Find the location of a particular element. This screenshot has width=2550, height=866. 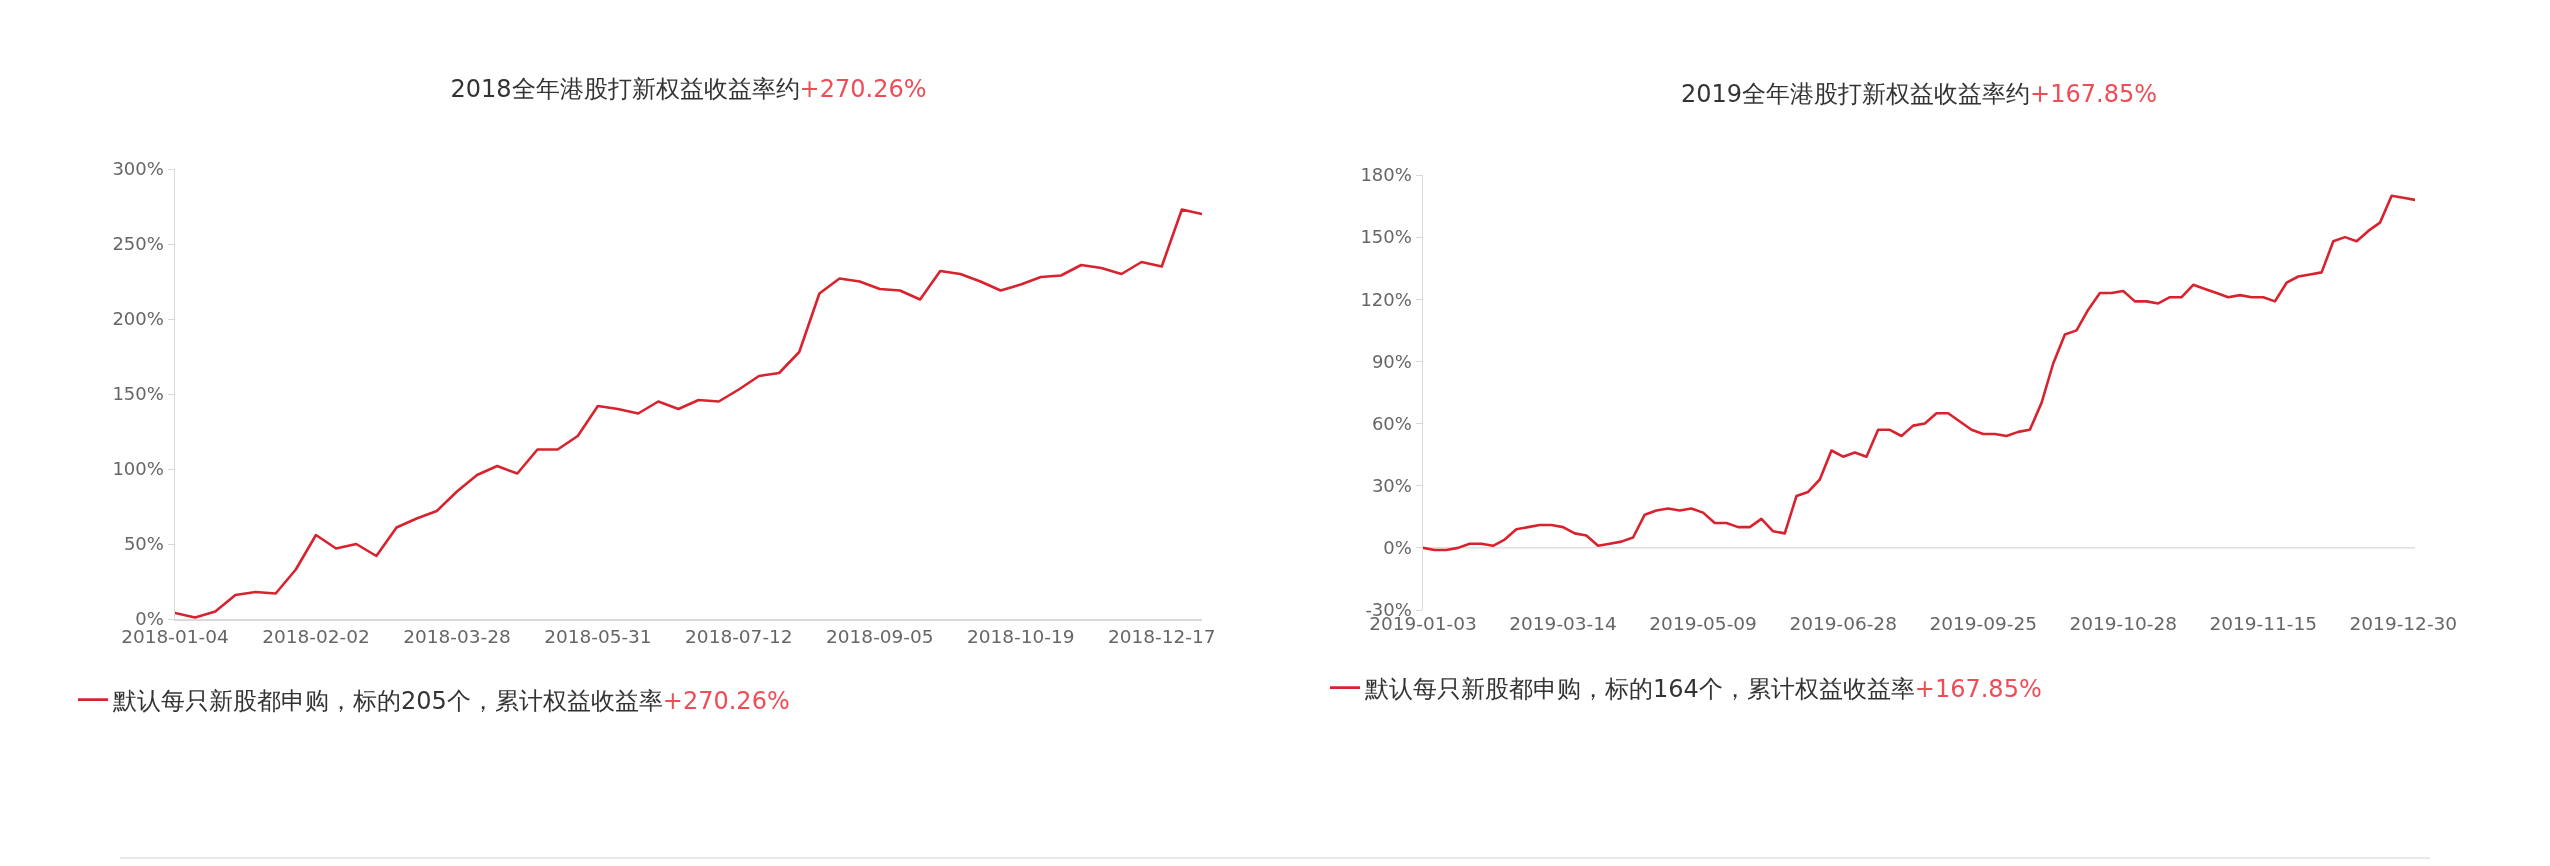

x-tick-label: 2019-12-30 is located at coordinates (2403, 623).